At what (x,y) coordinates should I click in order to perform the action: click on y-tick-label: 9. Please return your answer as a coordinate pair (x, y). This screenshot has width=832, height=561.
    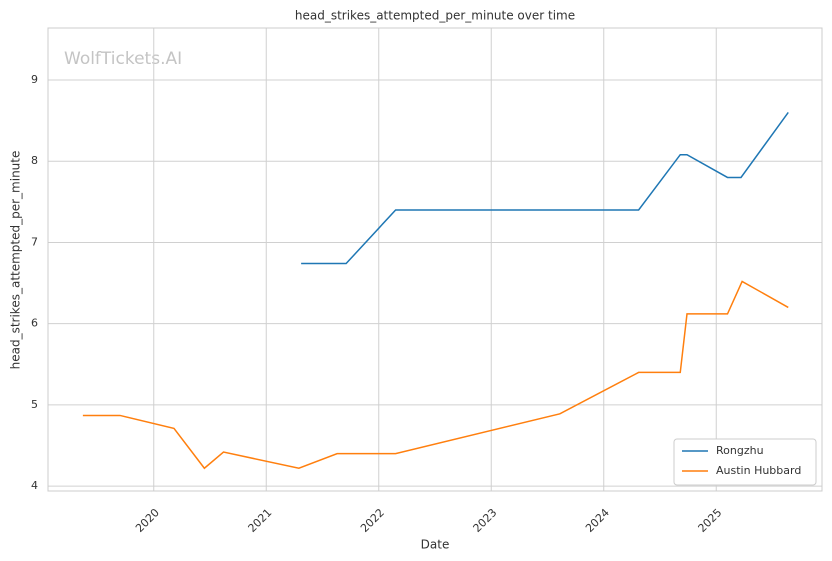
    Looking at the image, I should click on (34, 79).